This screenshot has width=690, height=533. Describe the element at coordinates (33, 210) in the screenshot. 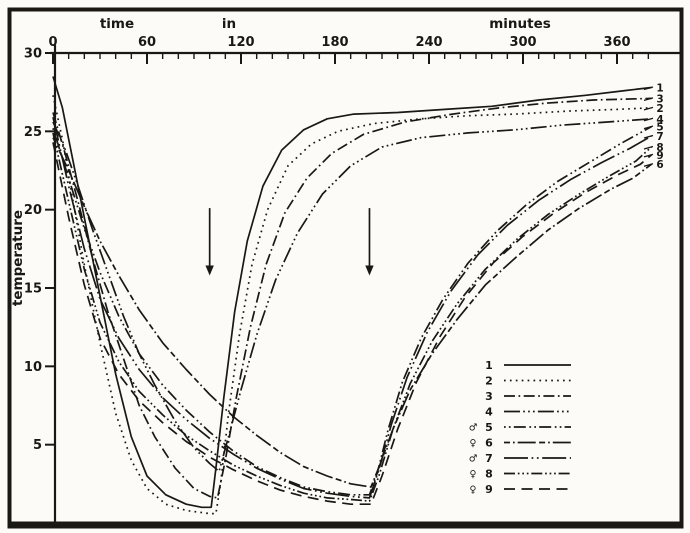

I see `y-tick-label: 20` at that location.